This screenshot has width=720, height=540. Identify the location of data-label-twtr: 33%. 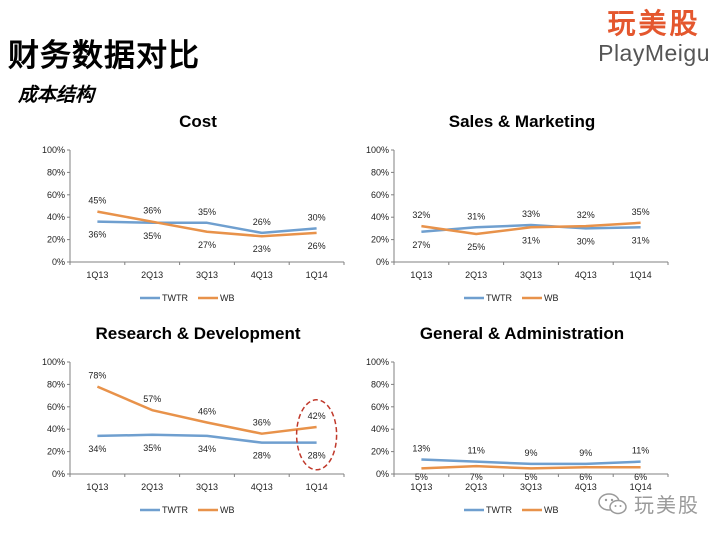
(531, 214).